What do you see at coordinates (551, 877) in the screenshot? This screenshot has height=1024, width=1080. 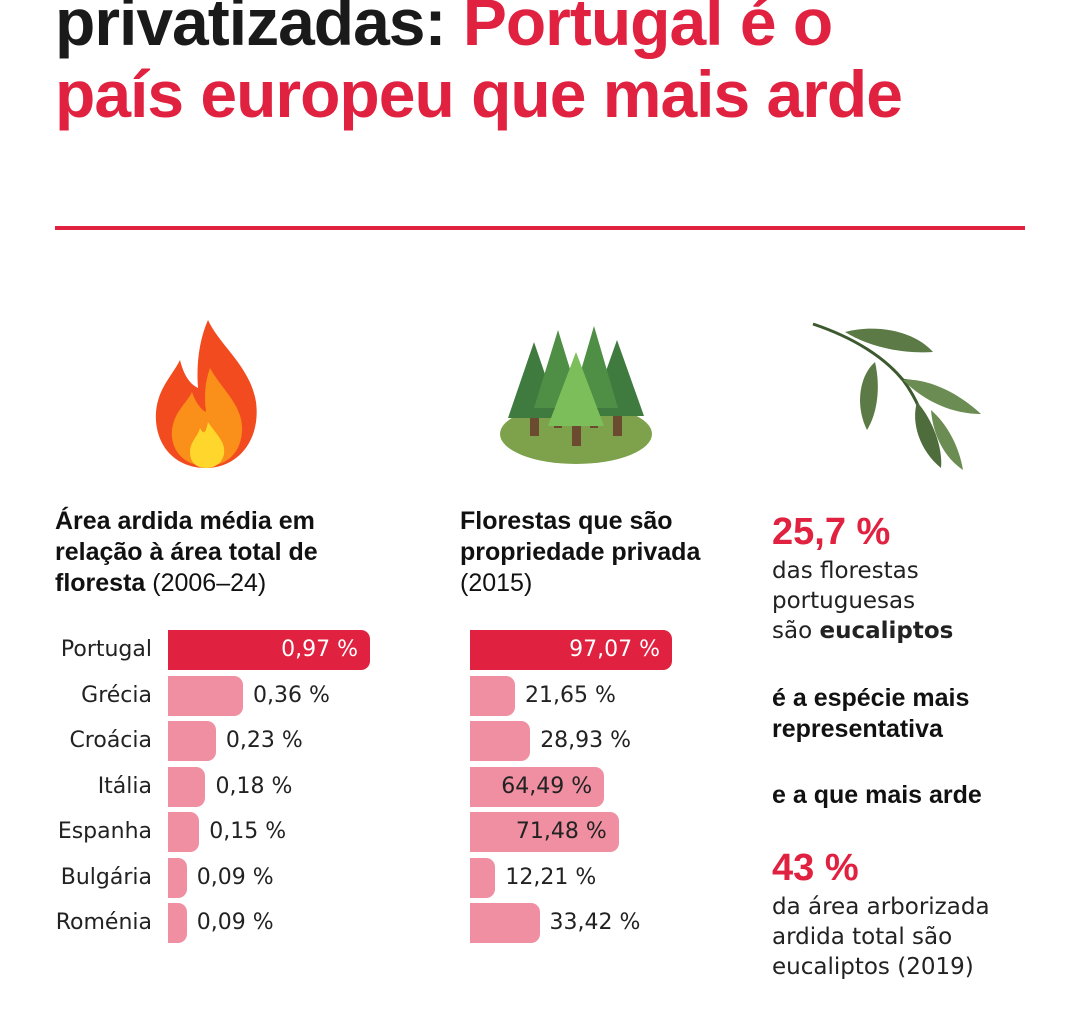 I see `chart2-value-label: 12,21 %` at bounding box center [551, 877].